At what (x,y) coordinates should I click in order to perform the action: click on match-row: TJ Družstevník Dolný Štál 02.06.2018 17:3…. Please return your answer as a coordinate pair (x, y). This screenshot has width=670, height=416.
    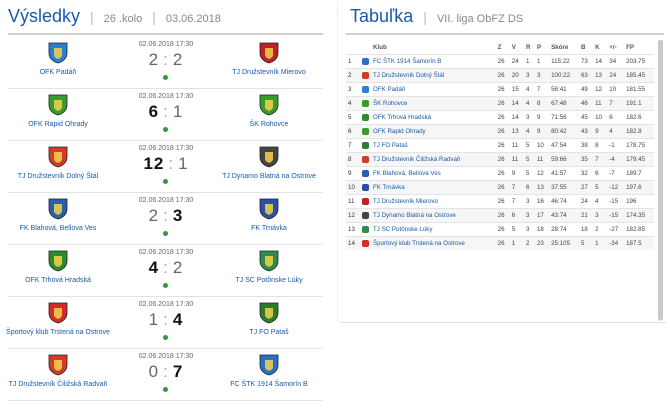
    Looking at the image, I should click on (165, 168).